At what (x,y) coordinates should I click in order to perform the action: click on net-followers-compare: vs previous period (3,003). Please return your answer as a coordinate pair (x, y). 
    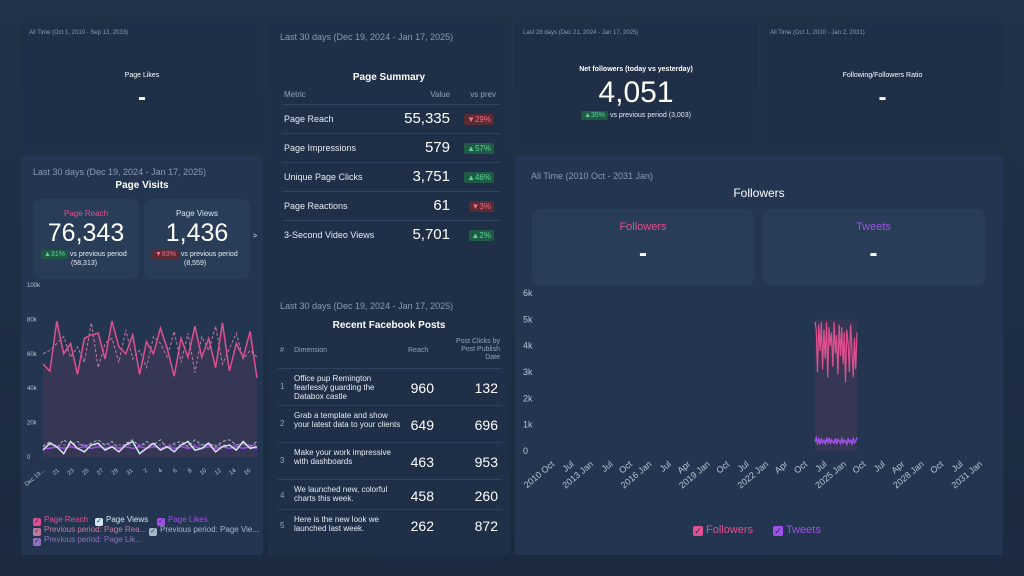
    Looking at the image, I should click on (650, 115).